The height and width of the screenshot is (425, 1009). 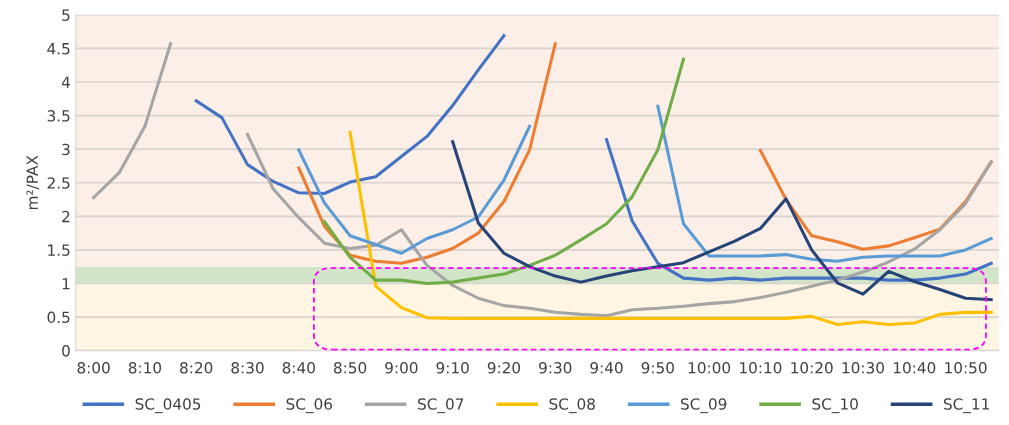 I want to click on legend-label: SC_09, so click(x=703, y=406).